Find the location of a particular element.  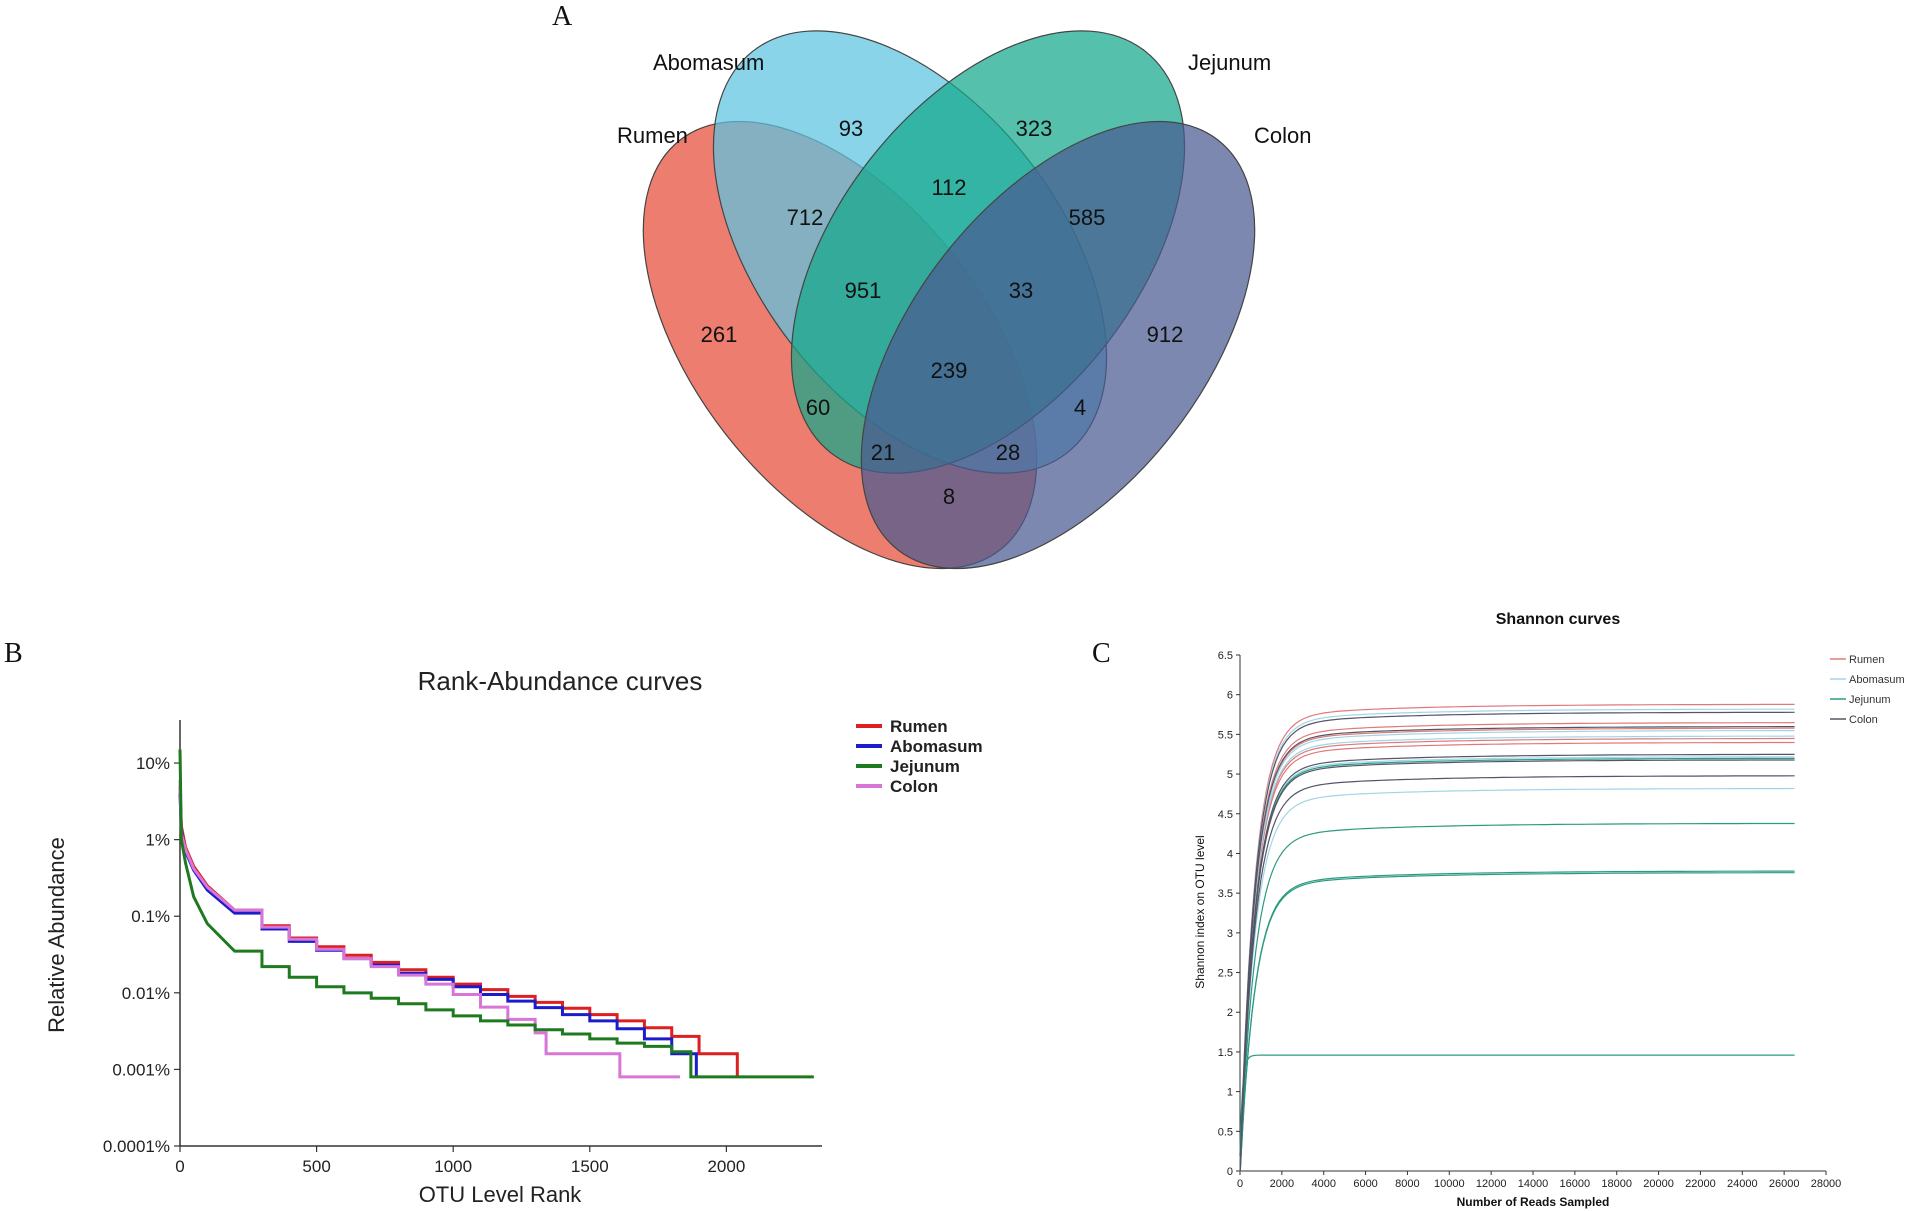

c-y-ticks: 0 0.5 1 1.5 2 2.5 3 3.5 4 4.5 5 5.5 6 6.5 is located at coordinates (1229, 914).